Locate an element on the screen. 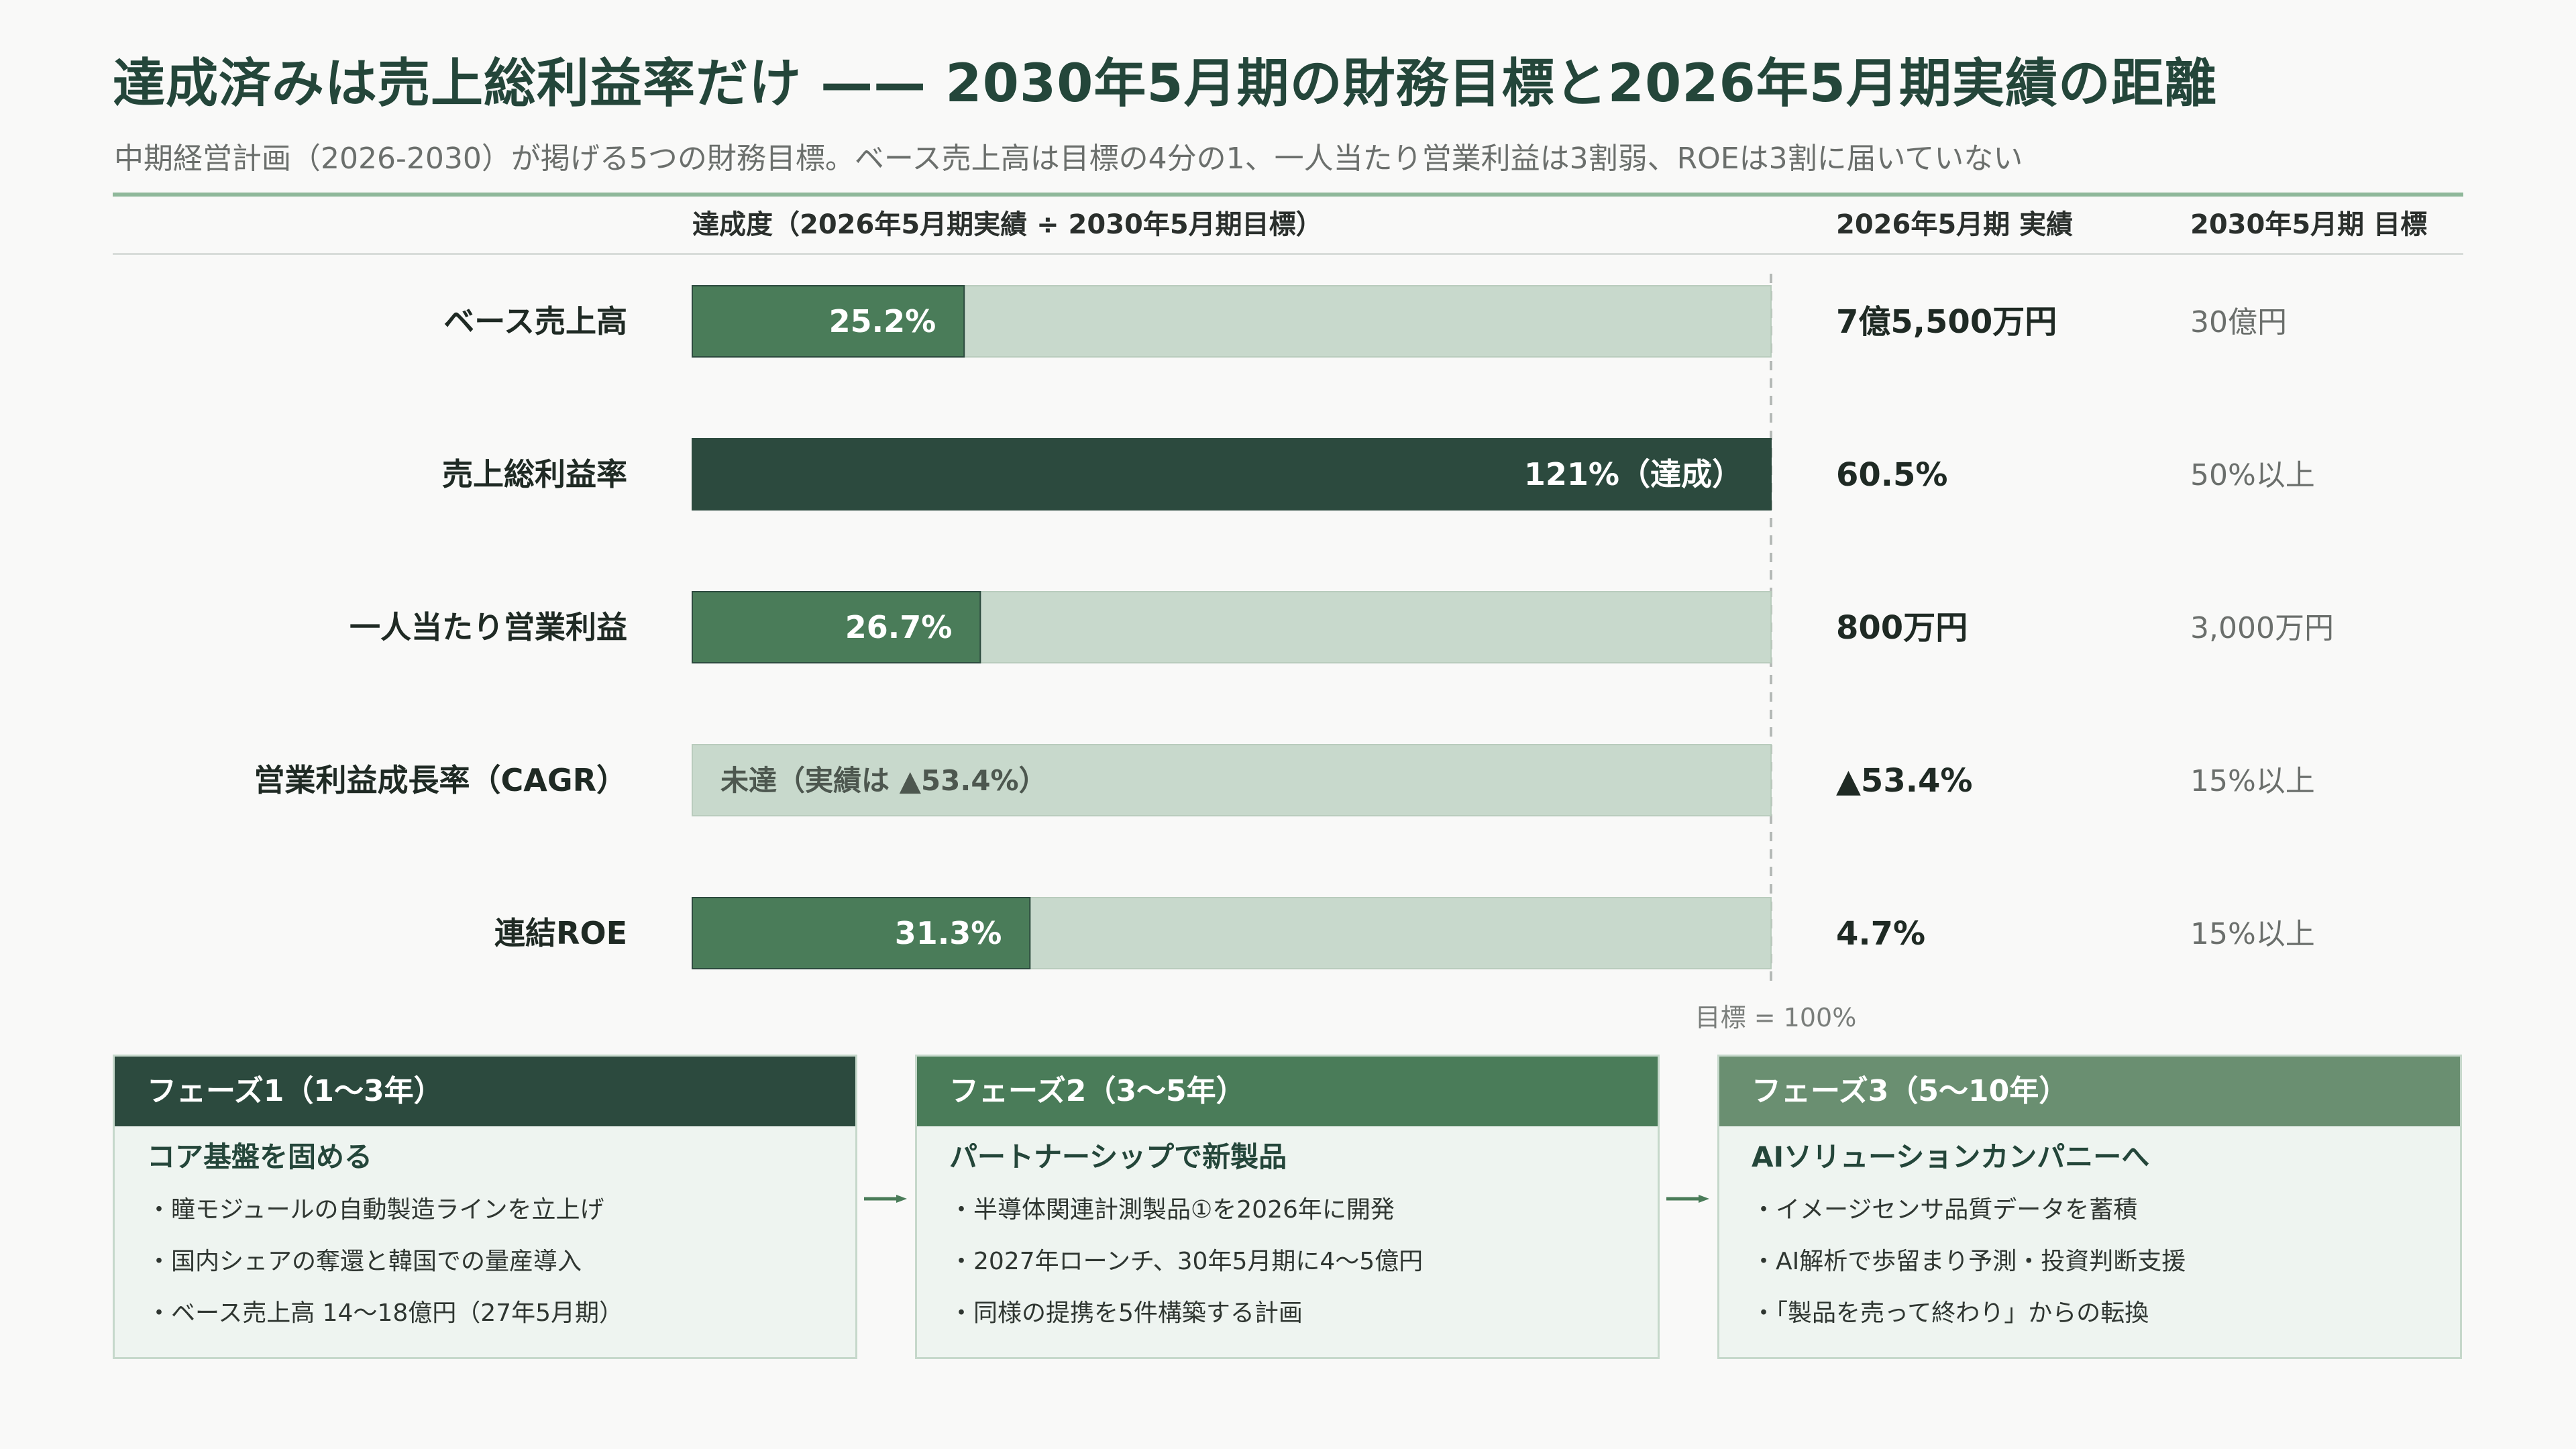  phase-1-item: ・瞳モジュールの自動製造ラインを立上げ is located at coordinates (375, 1210).